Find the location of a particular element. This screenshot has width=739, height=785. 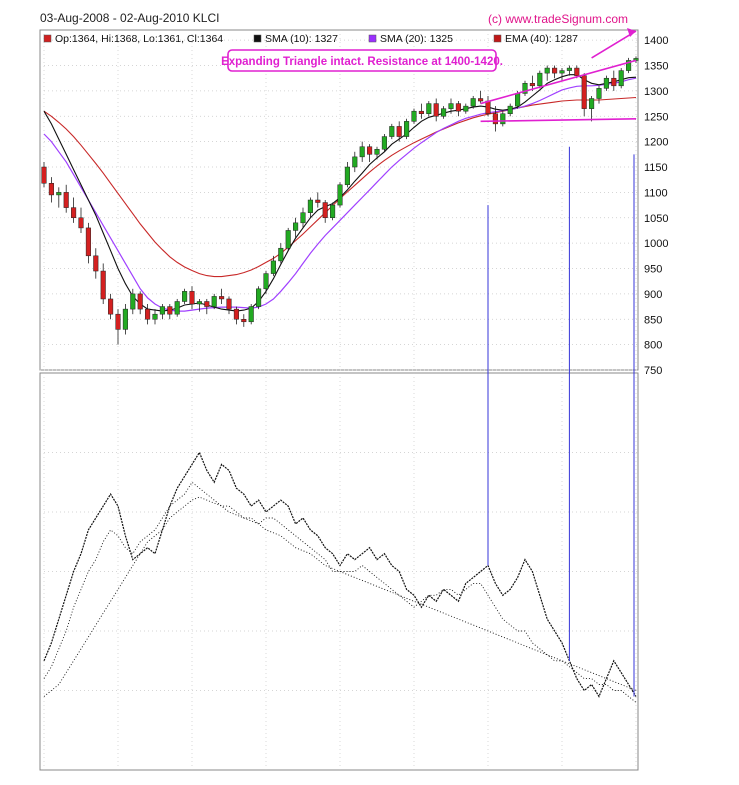

price-tick-label: 850 is located at coordinates (653, 320).